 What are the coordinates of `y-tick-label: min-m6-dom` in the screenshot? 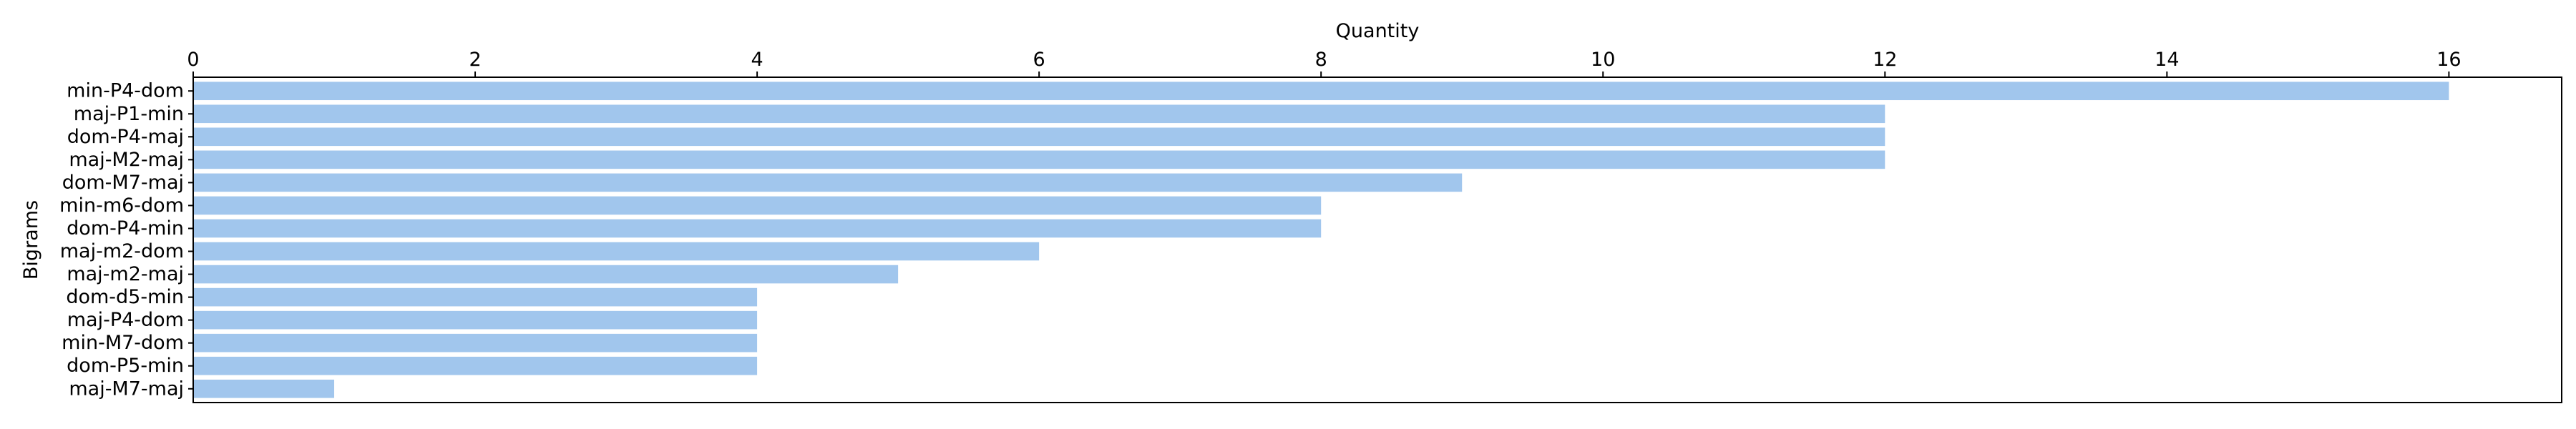 It's located at (122, 205).